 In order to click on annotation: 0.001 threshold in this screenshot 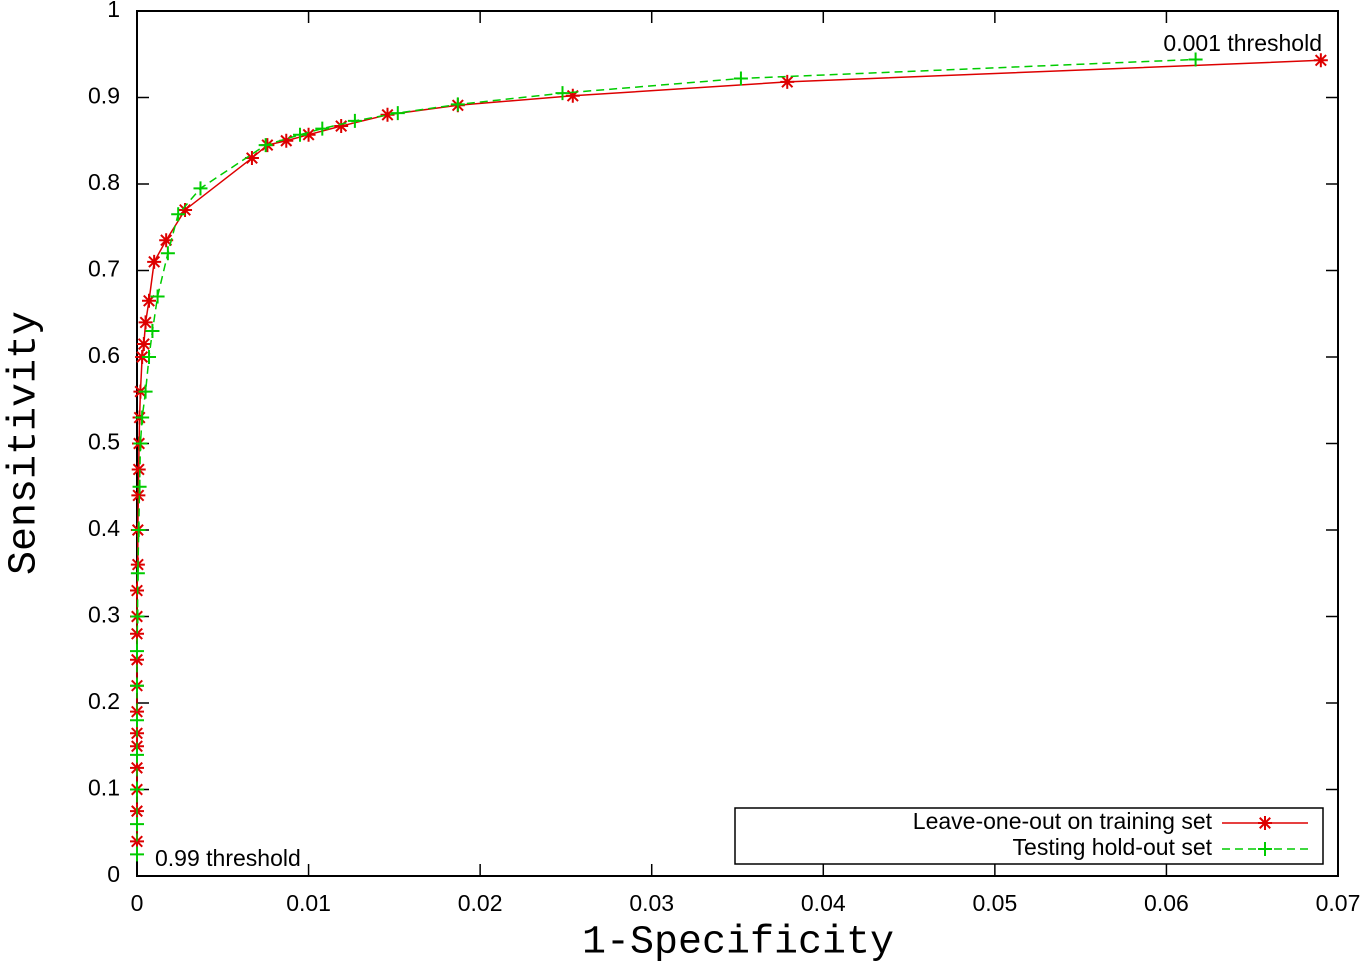, I will do `click(1242, 43)`.